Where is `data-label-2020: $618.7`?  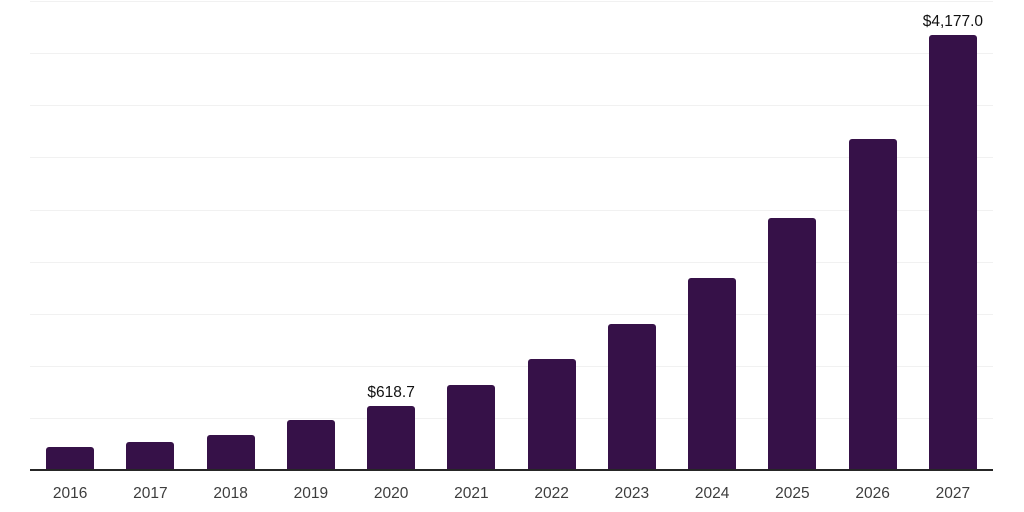 data-label-2020: $618.7 is located at coordinates (391, 392).